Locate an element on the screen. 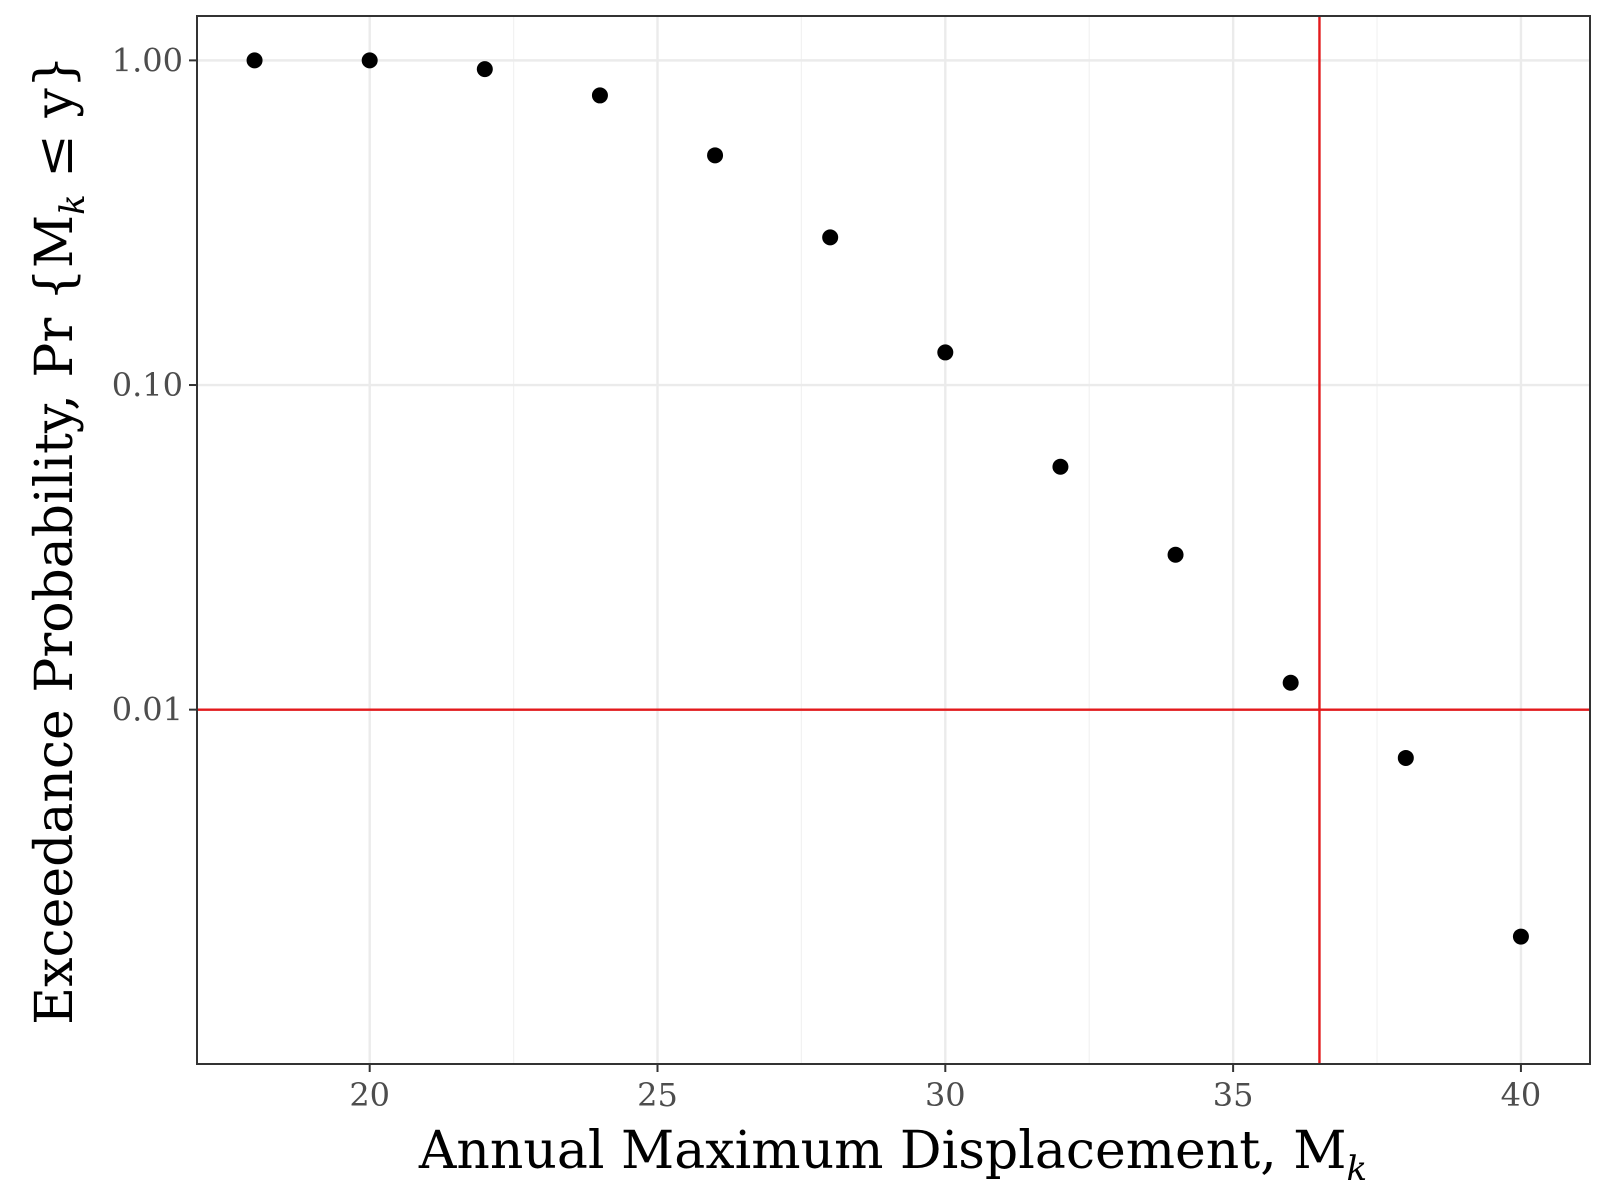 Image resolution: width=1600 pixels, height=1200 pixels. x-axis-title: Annual Maximum Displacement, Mk is located at coordinates (892, 1155).